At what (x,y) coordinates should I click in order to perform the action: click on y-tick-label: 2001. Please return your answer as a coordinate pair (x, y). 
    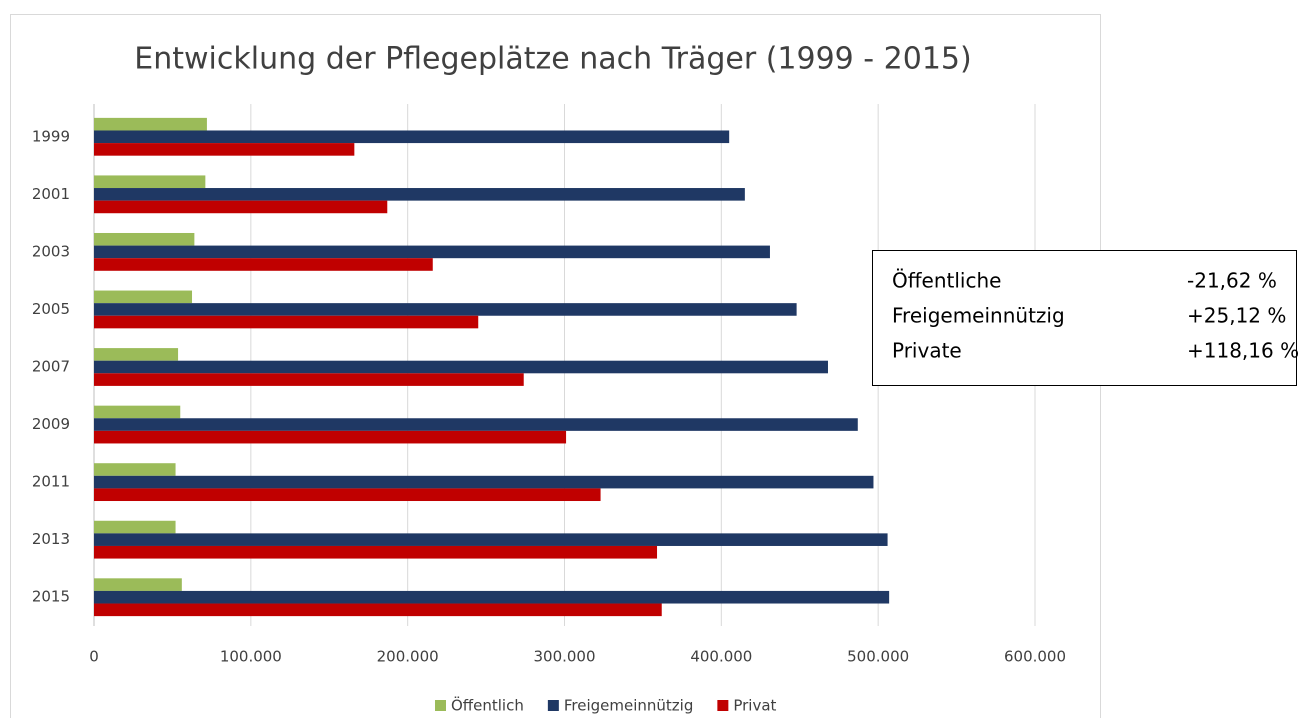
    Looking at the image, I should click on (51, 194).